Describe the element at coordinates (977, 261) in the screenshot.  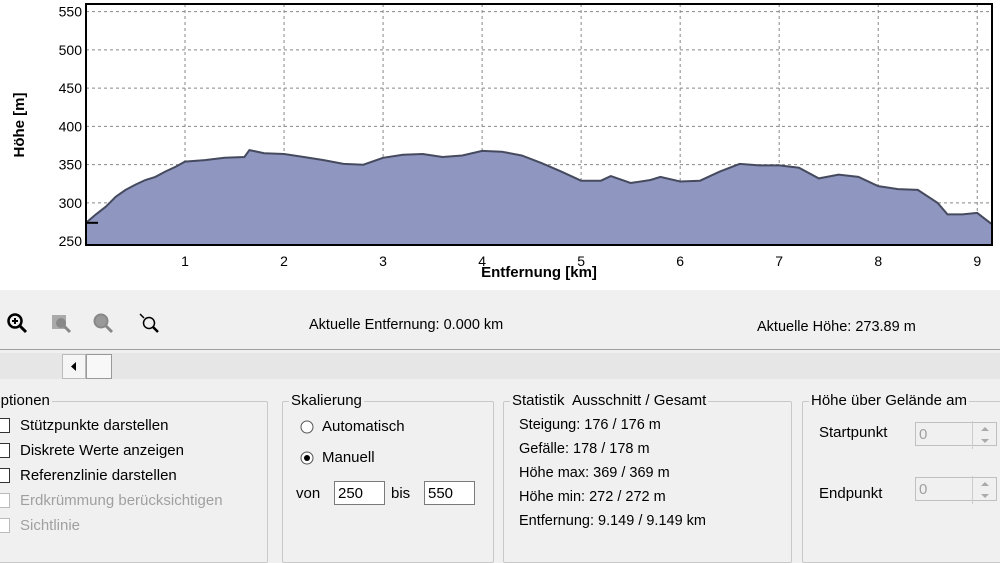
I see `x-tick-label: 9` at that location.